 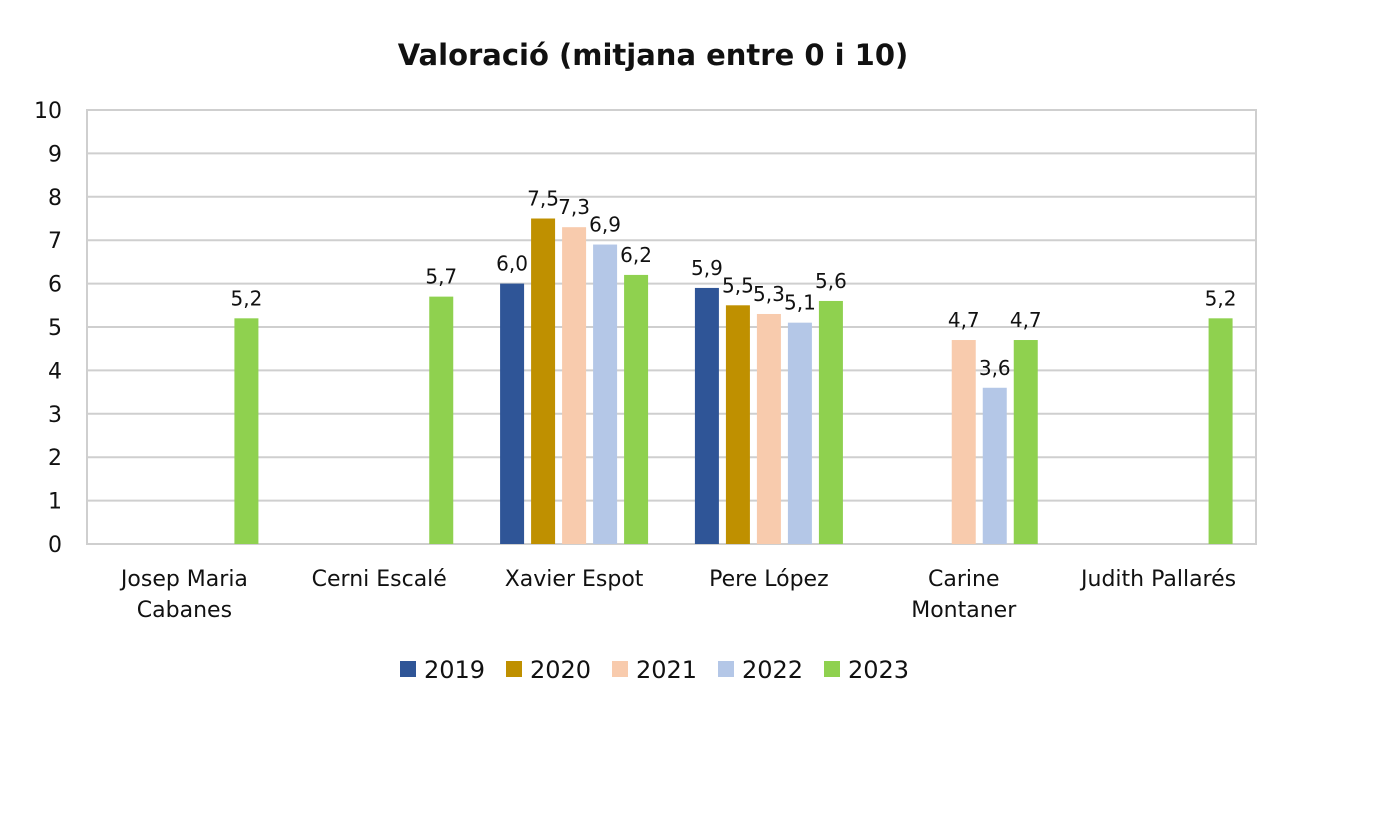 What do you see at coordinates (636, 255) in the screenshot?
I see `data-label-2023-2: 6,2` at bounding box center [636, 255].